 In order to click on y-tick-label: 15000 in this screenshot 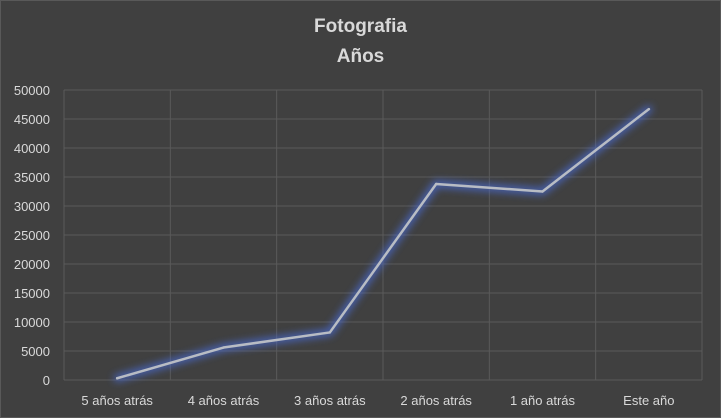, I will do `click(32, 293)`.